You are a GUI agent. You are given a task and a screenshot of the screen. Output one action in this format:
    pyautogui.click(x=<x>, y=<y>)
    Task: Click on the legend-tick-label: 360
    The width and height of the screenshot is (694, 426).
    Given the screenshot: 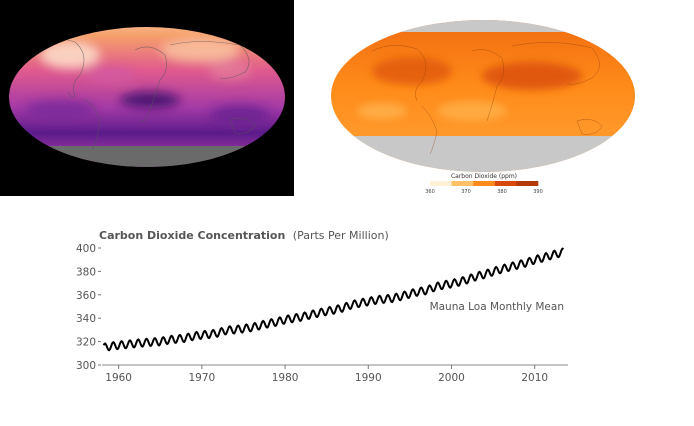 What is the action you would take?
    pyautogui.click(x=430, y=192)
    